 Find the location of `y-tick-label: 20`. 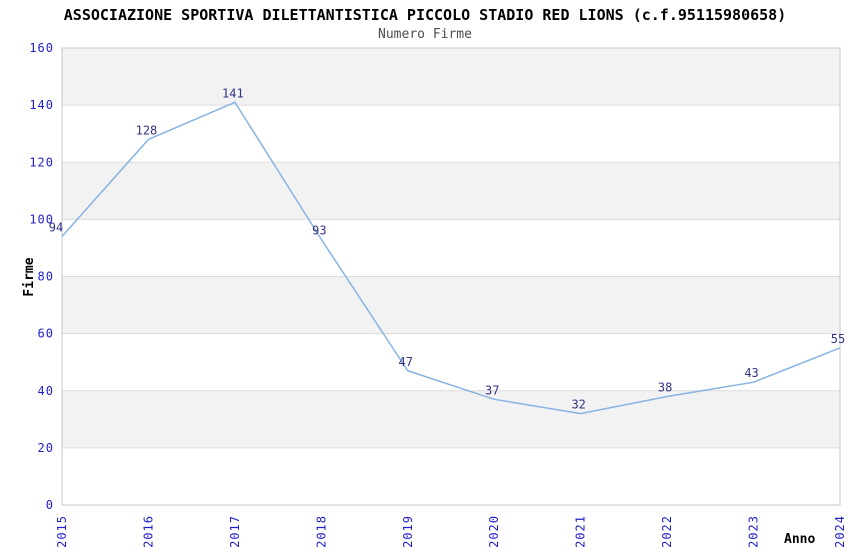

y-tick-label: 20 is located at coordinates (46, 448).